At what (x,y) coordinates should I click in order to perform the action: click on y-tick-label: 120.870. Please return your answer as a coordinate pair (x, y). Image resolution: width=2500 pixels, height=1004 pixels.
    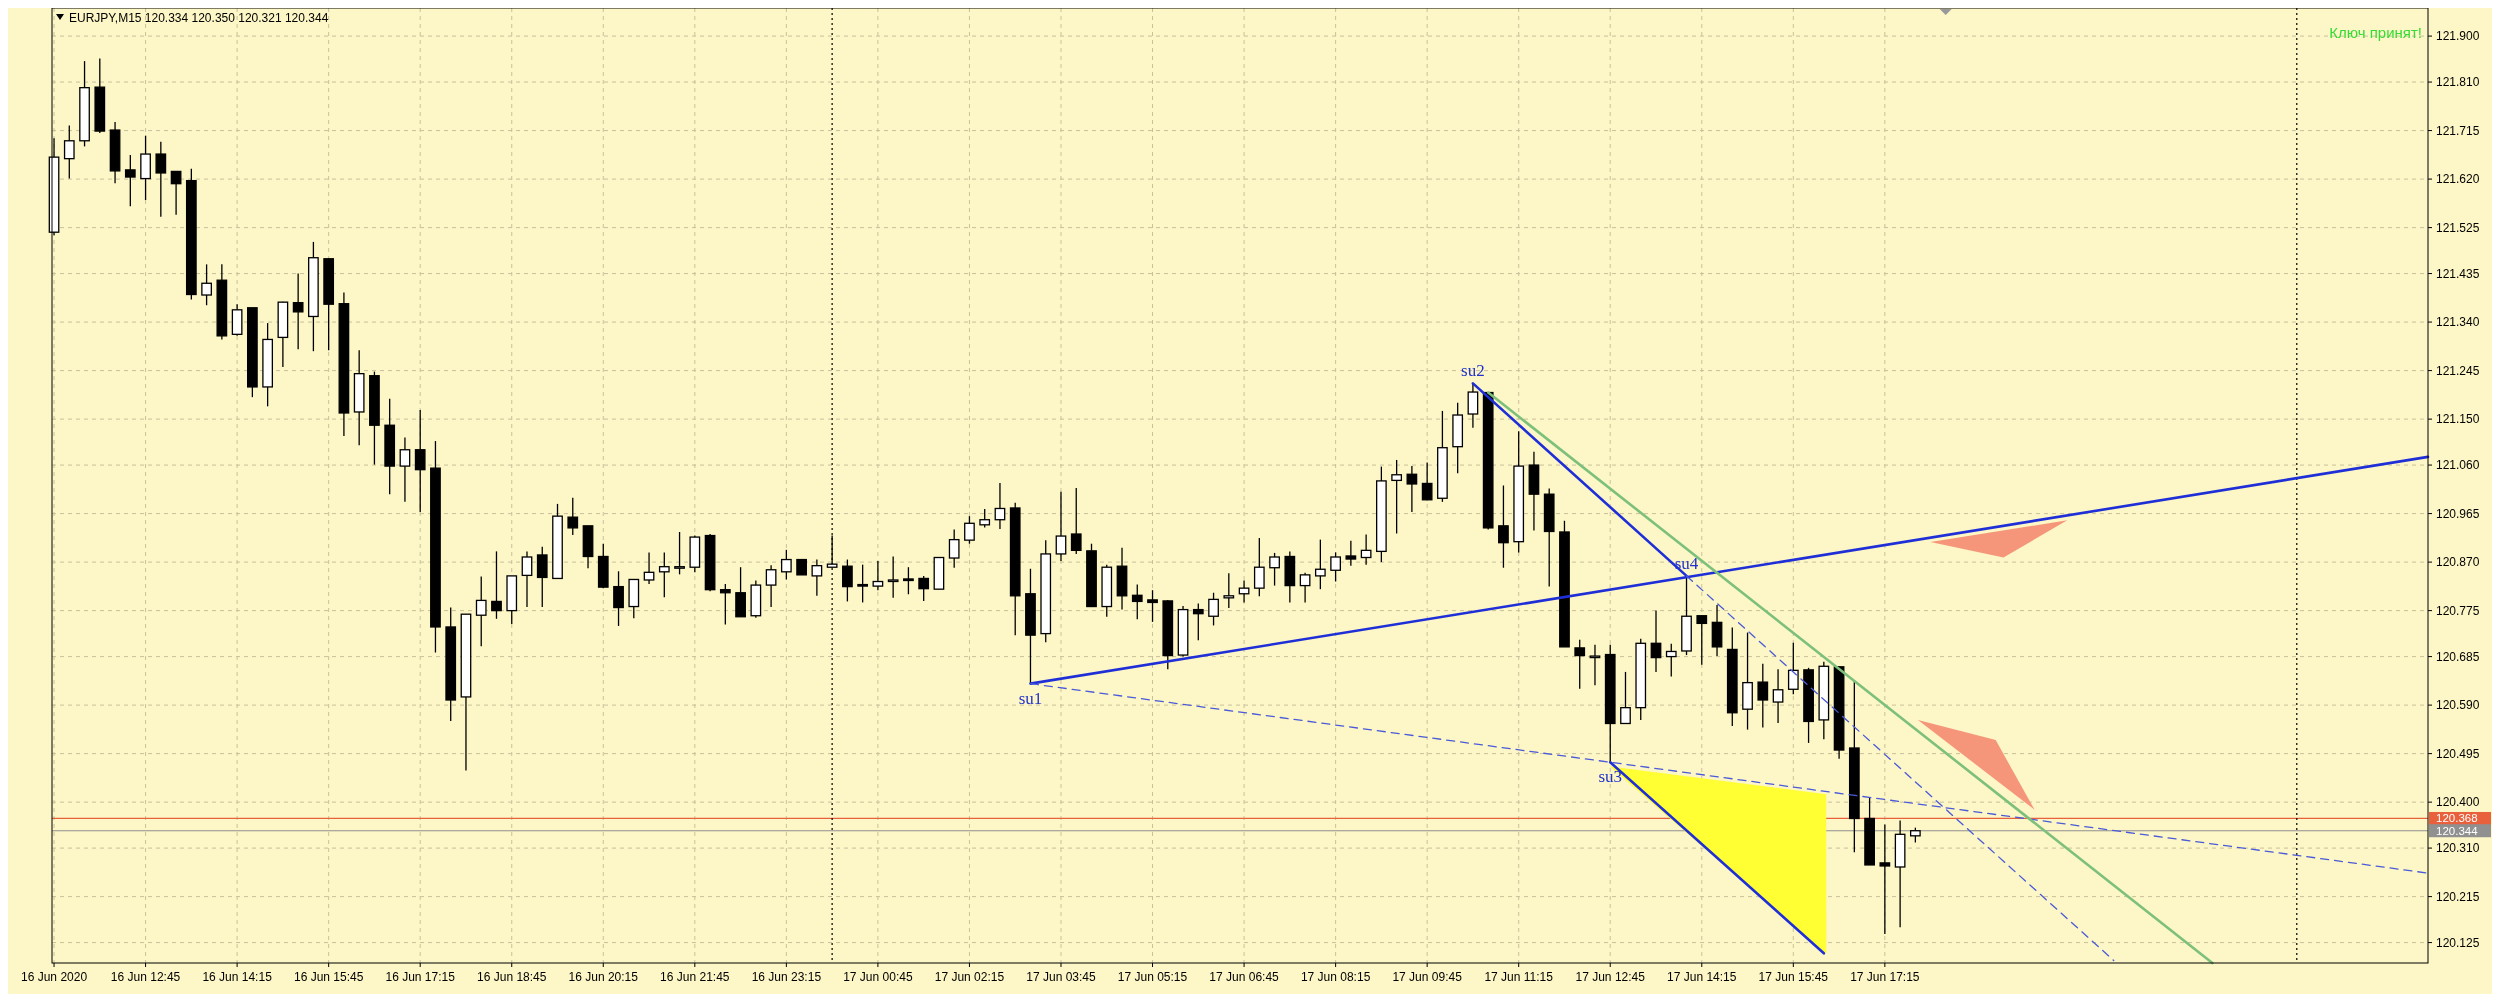
    Looking at the image, I should click on (2458, 562).